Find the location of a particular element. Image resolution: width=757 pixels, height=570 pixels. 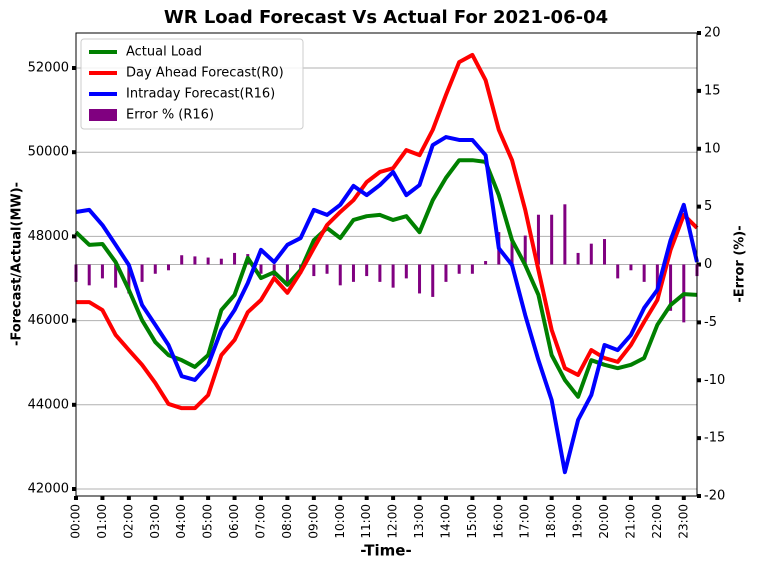

legend-swatch is located at coordinates (103, 115).